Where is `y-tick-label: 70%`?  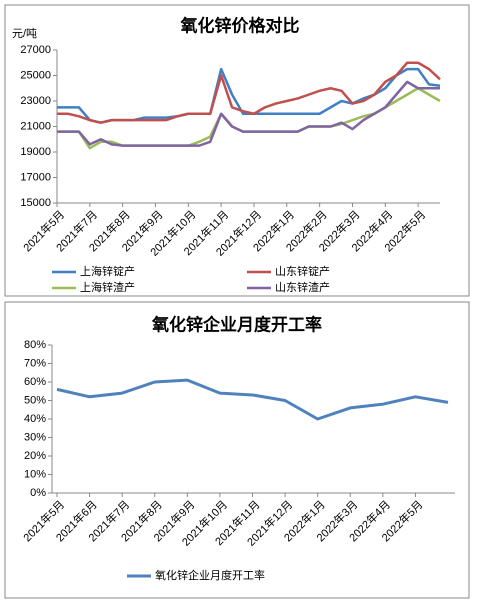 y-tick-label: 70% is located at coordinates (35, 363).